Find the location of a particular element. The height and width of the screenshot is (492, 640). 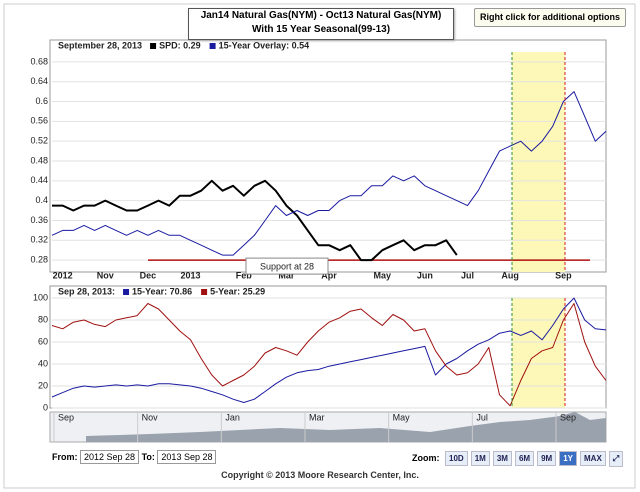

x-tick-label: 2013 is located at coordinates (190, 275).